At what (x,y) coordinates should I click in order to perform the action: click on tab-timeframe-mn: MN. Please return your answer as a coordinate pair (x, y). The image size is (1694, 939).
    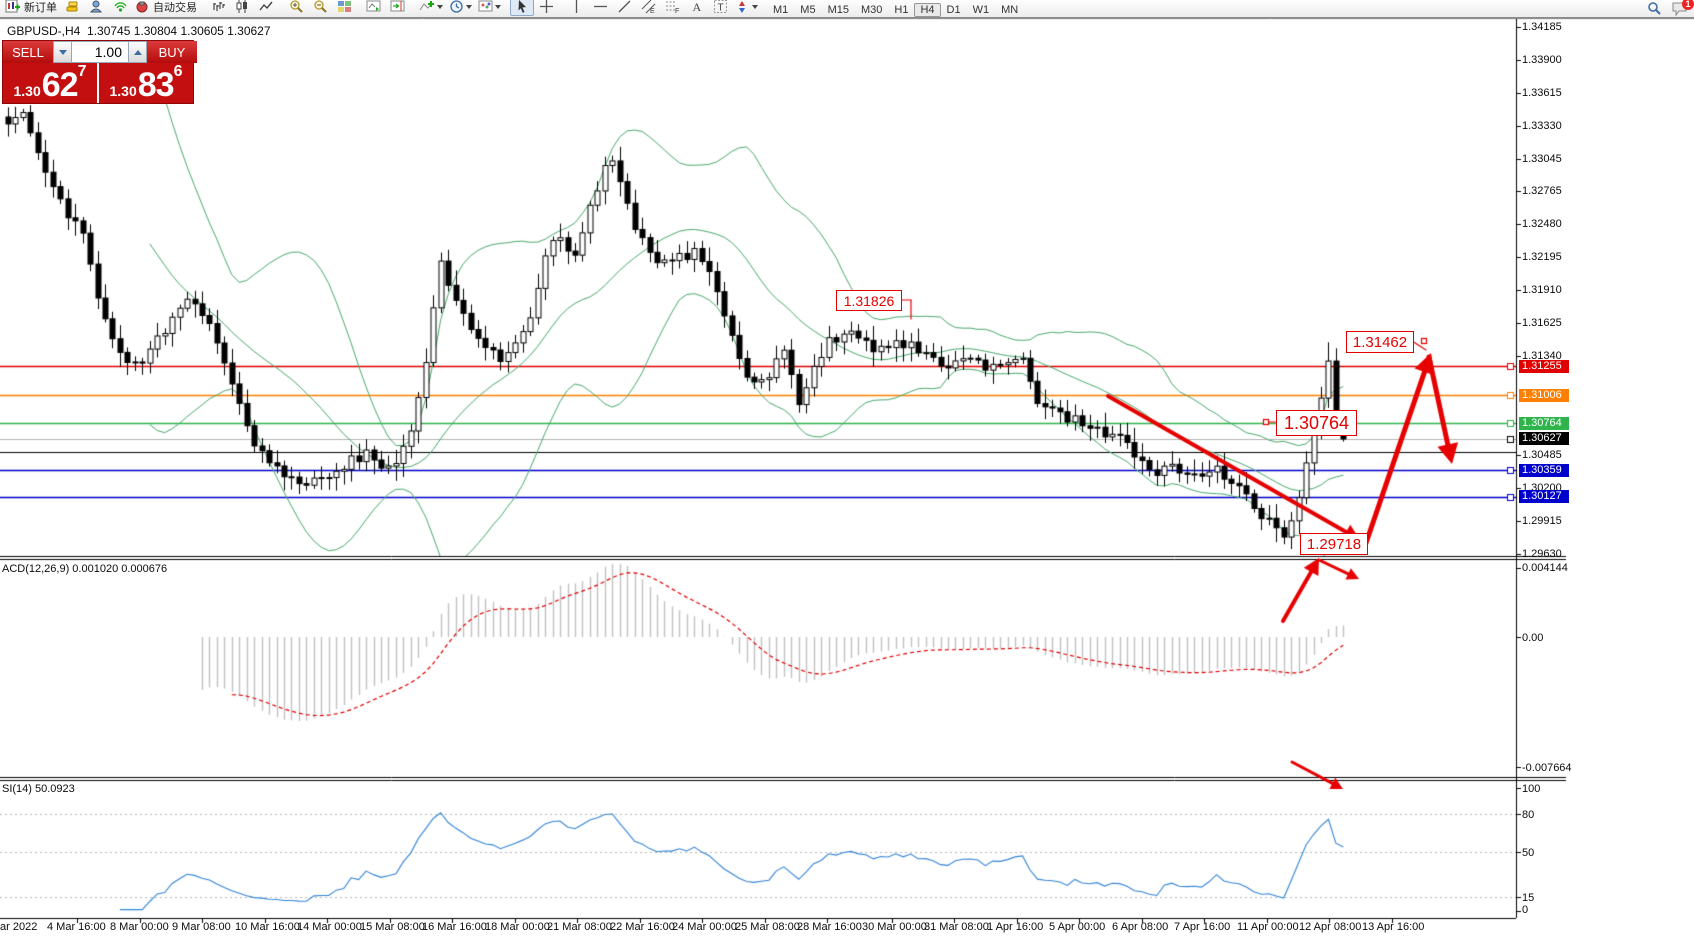
    Looking at the image, I should click on (1010, 9).